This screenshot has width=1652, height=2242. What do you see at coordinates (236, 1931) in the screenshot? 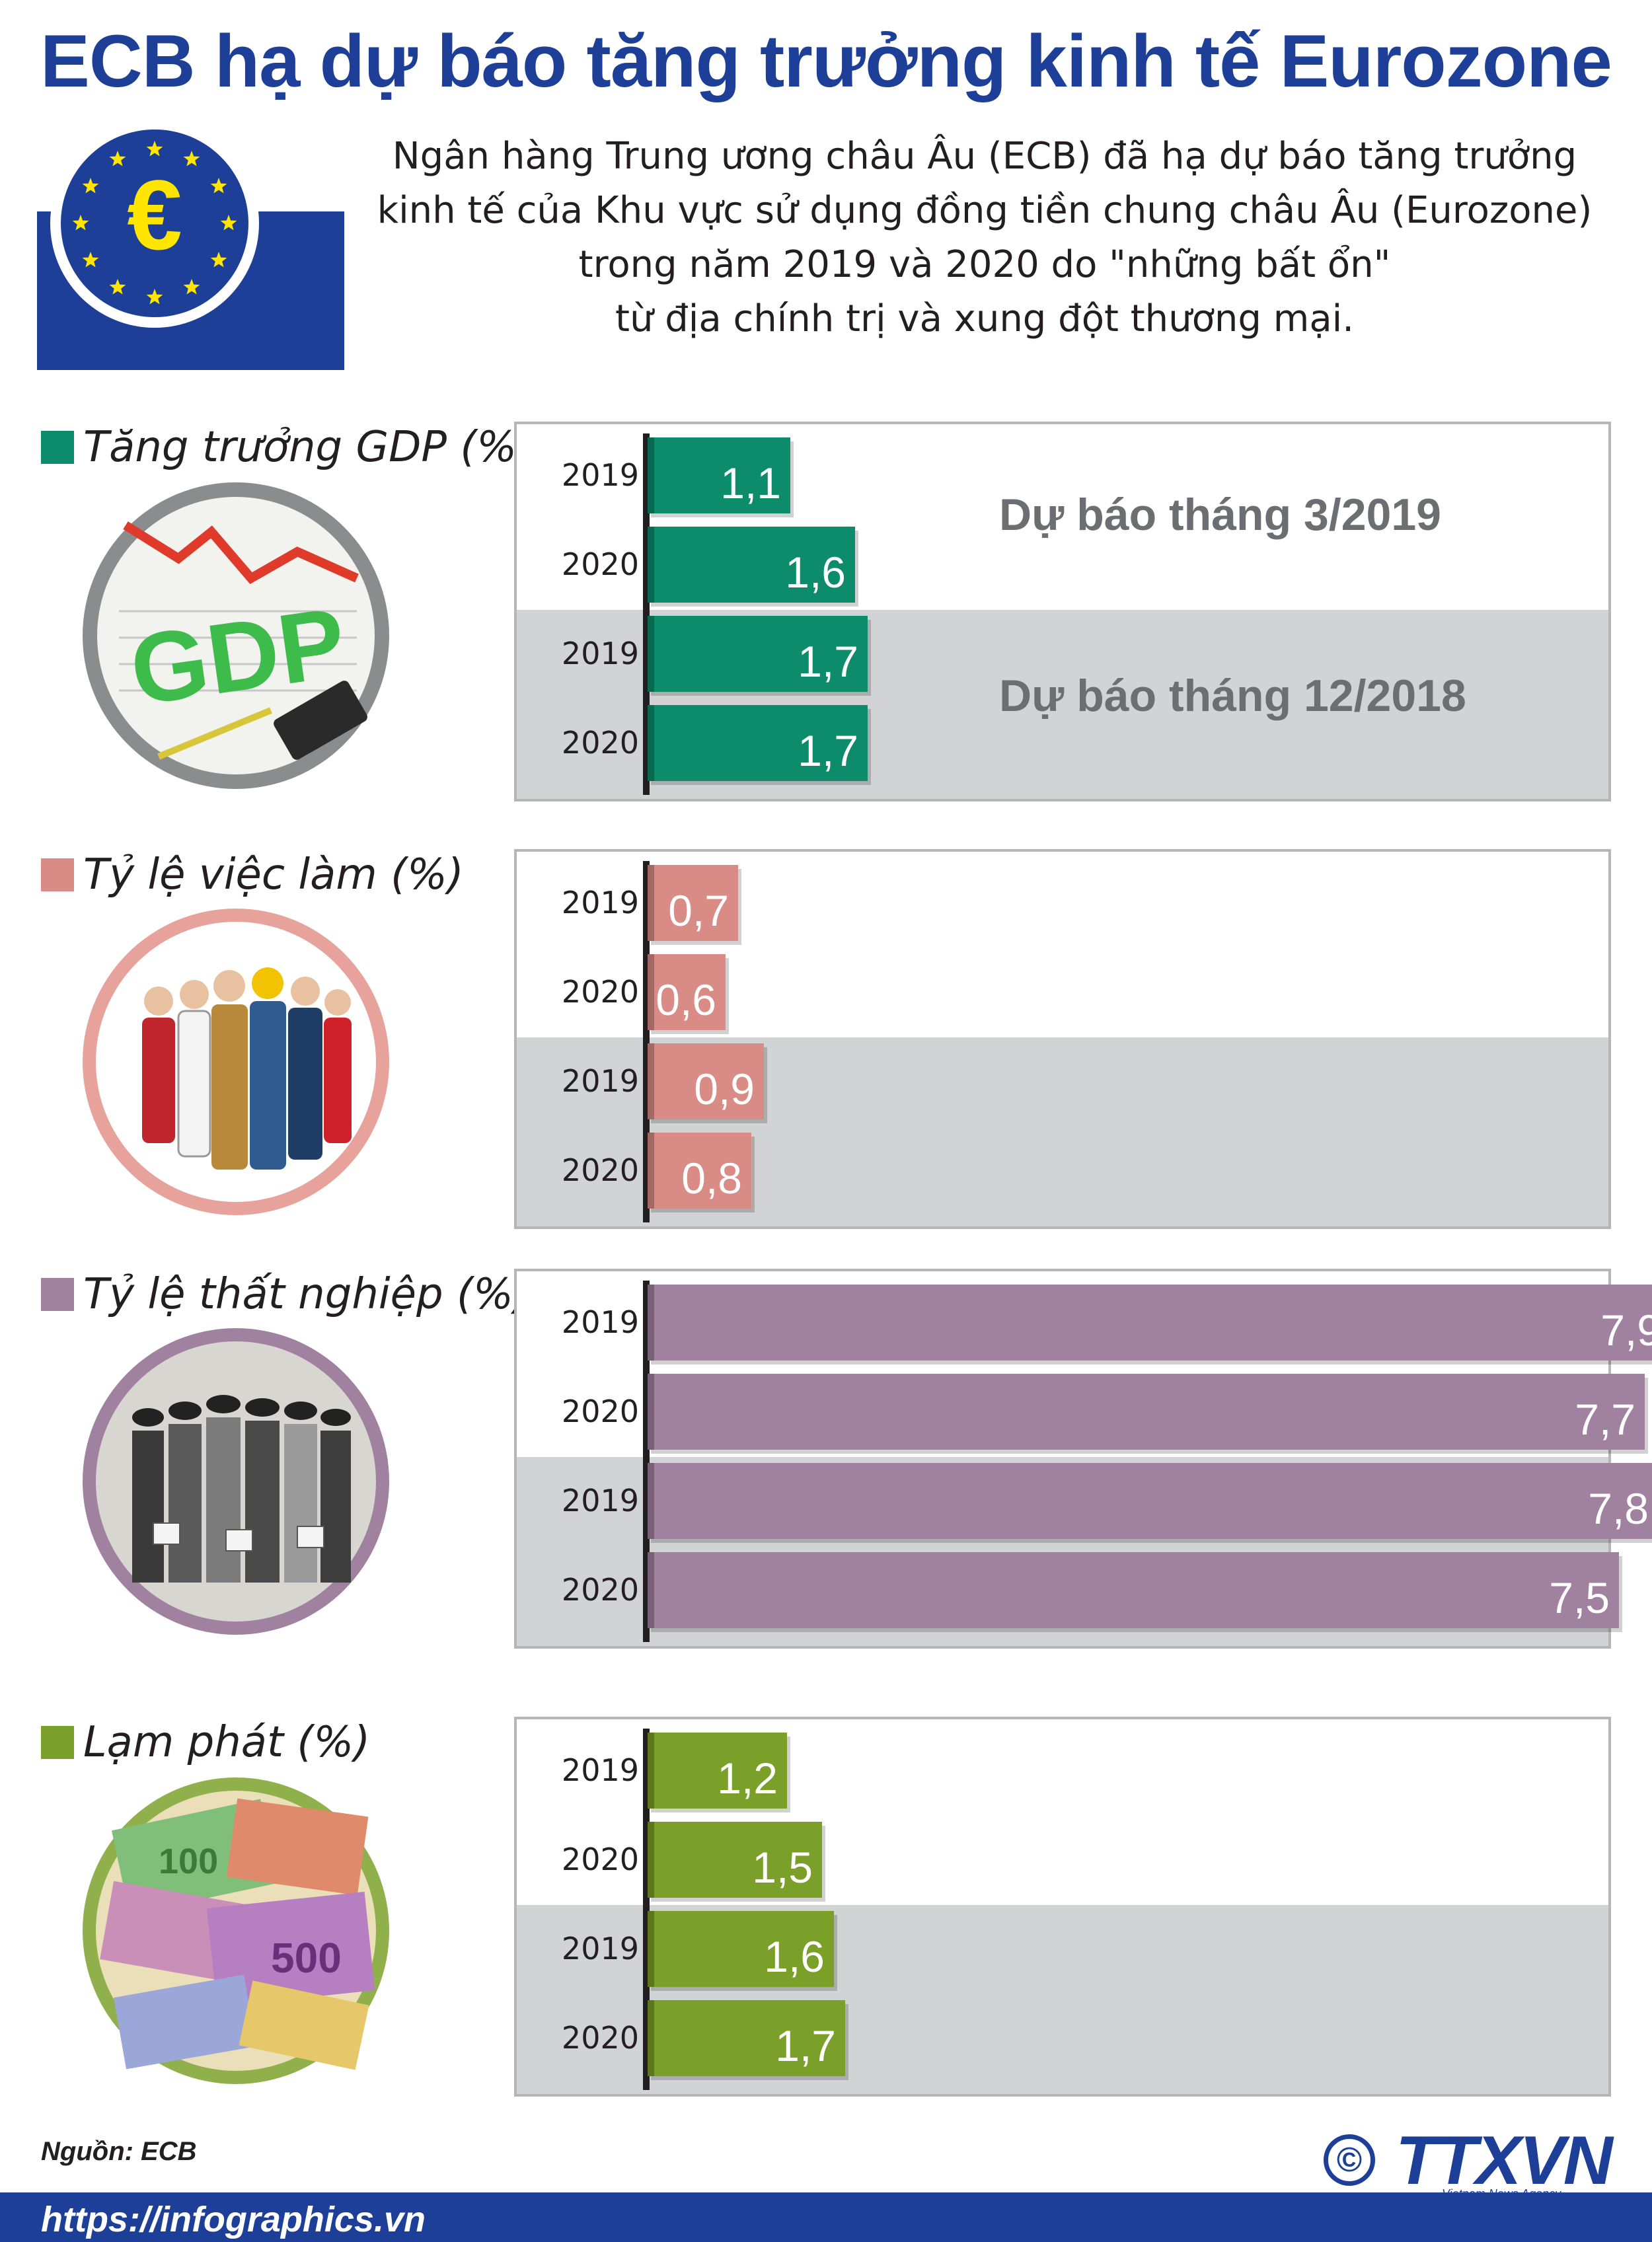
I see `euro-banknotes-photo-icon: 100 500` at bounding box center [236, 1931].